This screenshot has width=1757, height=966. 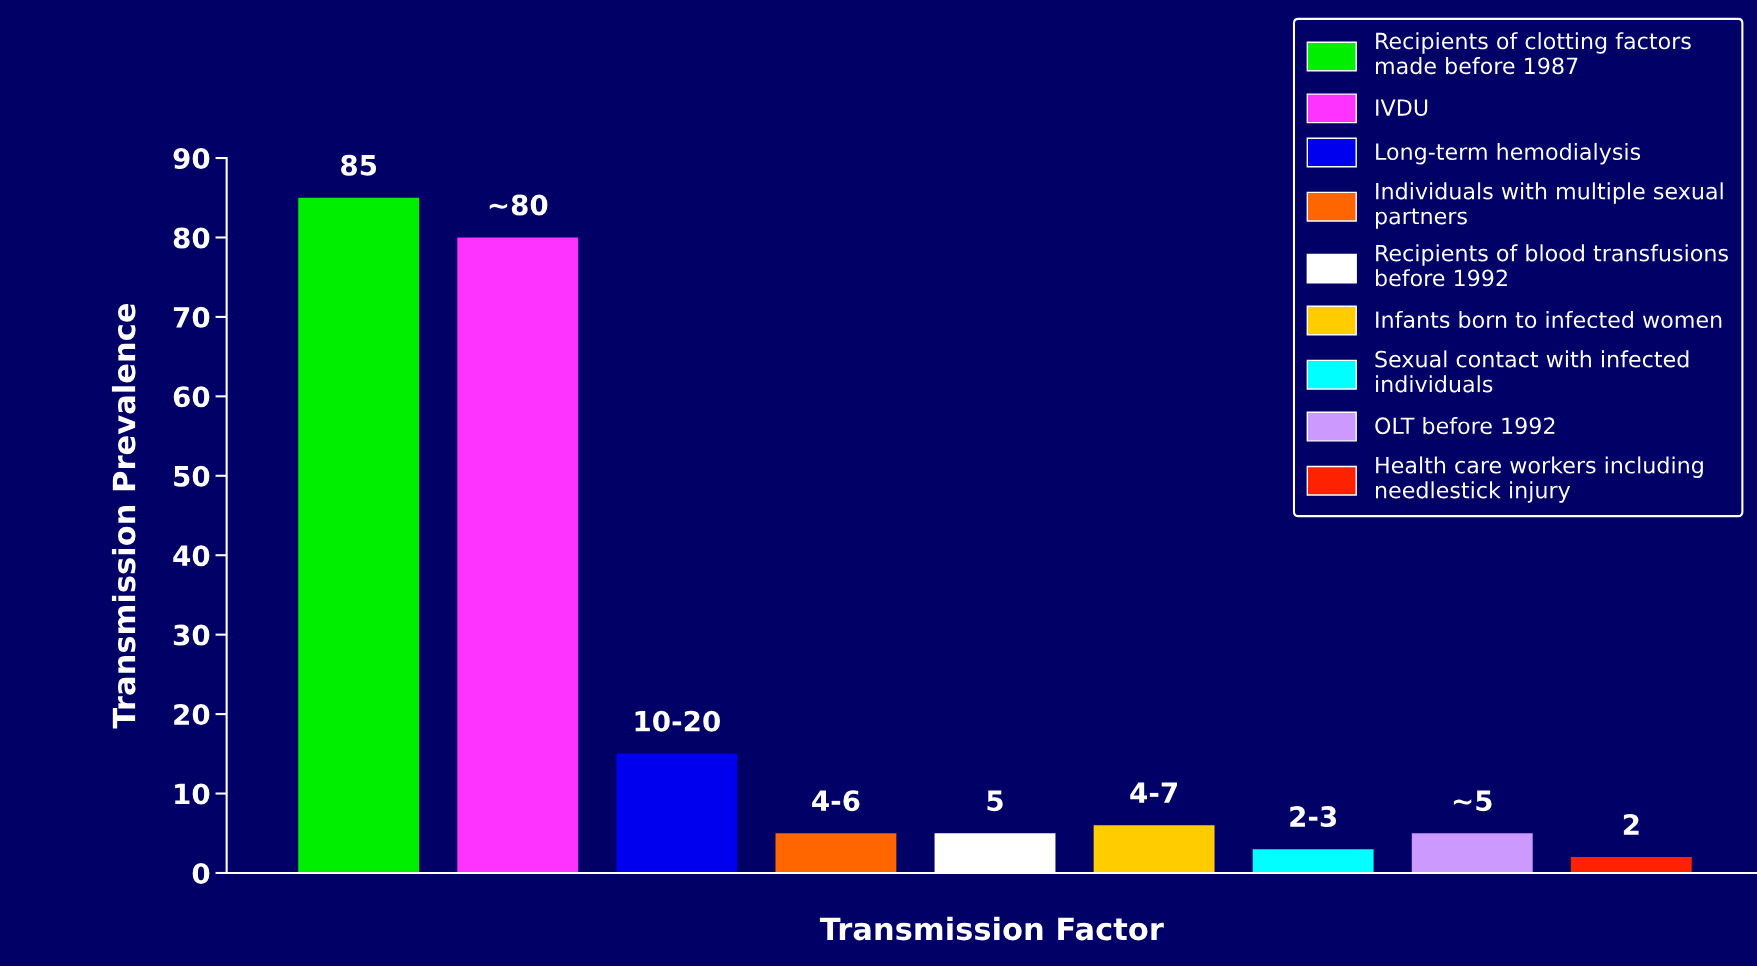 What do you see at coordinates (1313, 817) in the screenshot?
I see `data-label: 2-3` at bounding box center [1313, 817].